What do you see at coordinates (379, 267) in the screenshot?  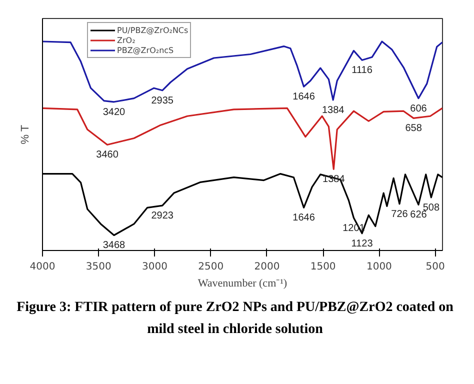 I see `x-tick-label: 1000` at bounding box center [379, 267].